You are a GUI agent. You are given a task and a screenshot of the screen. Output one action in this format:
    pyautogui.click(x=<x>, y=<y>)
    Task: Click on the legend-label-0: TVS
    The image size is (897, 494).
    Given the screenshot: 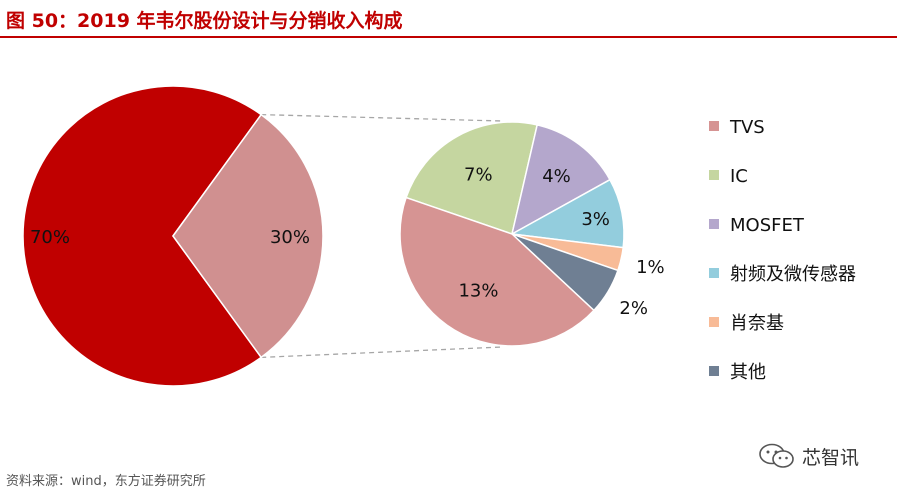 What is the action you would take?
    pyautogui.click(x=747, y=127)
    